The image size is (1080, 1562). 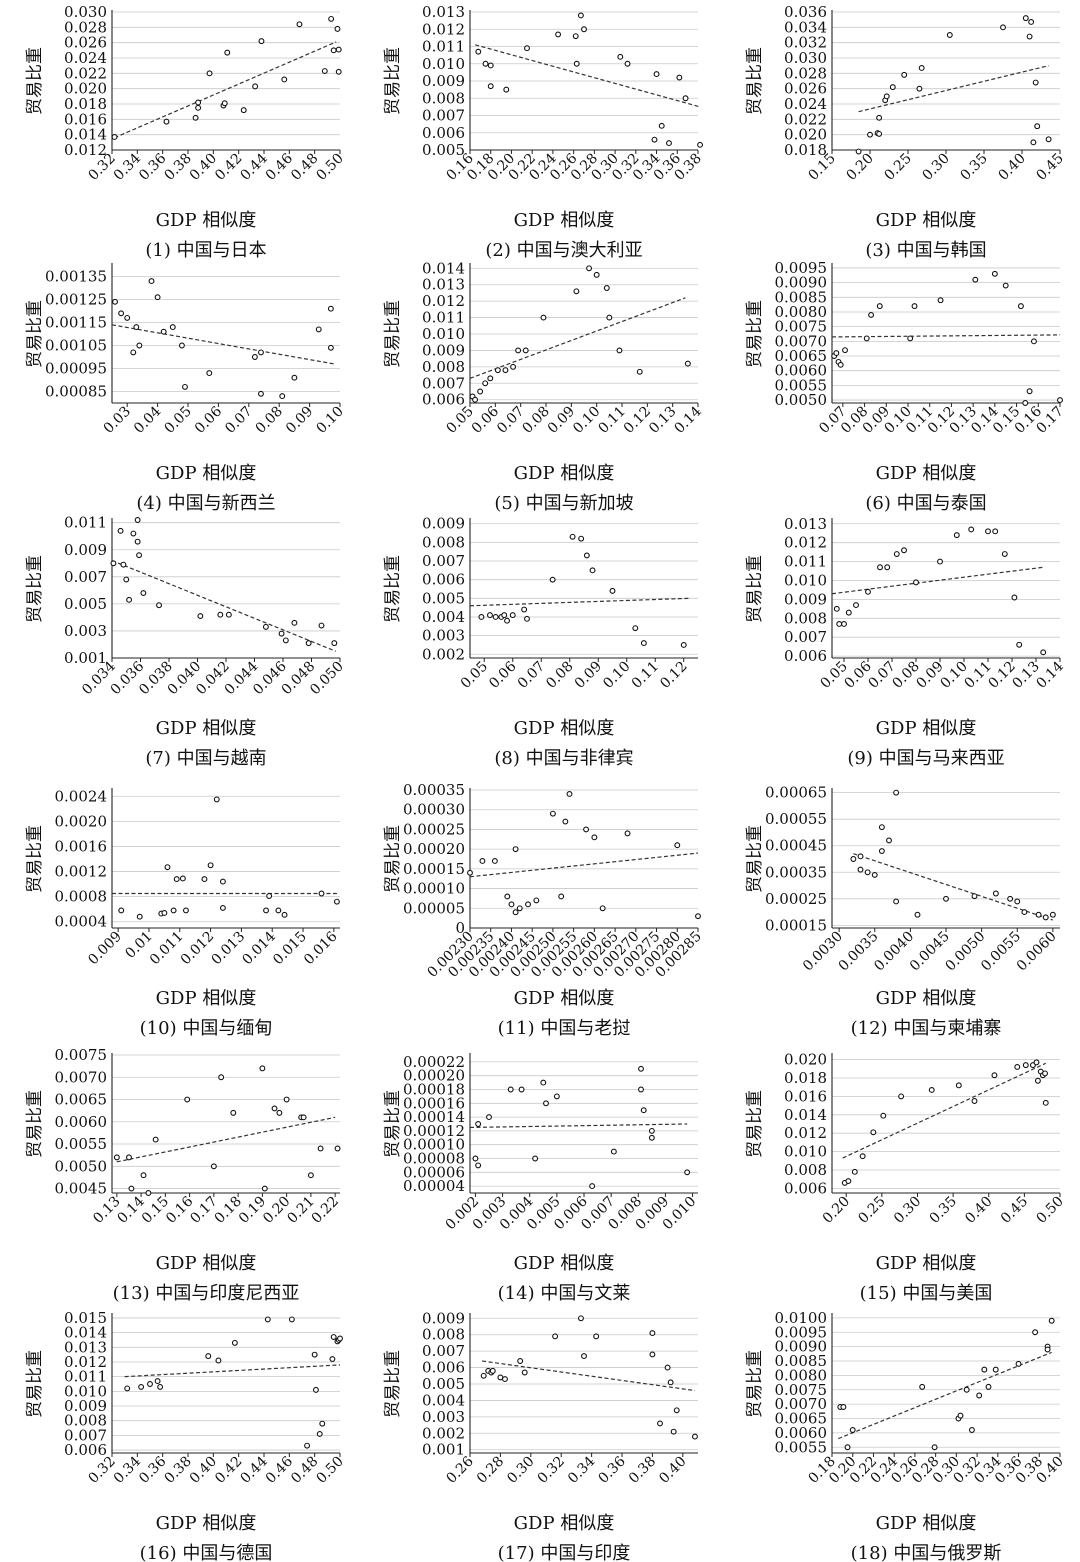 What do you see at coordinates (321, 948) in the screenshot?
I see `x-tick-label: 0.016` at bounding box center [321, 948].